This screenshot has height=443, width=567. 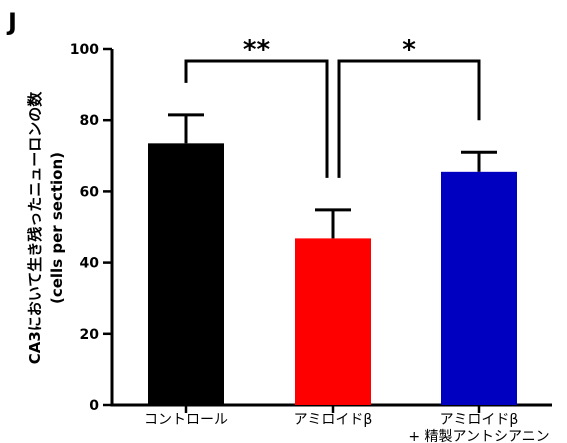 What do you see at coordinates (90, 121) in the screenshot?
I see `y-tick-label: 80` at bounding box center [90, 121].